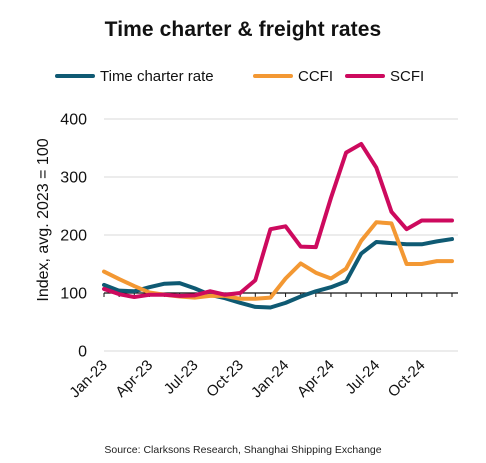 The image size is (486, 463). Describe the element at coordinates (270, 379) in the screenshot. I see `x-tick-label: Jan-24` at that location.